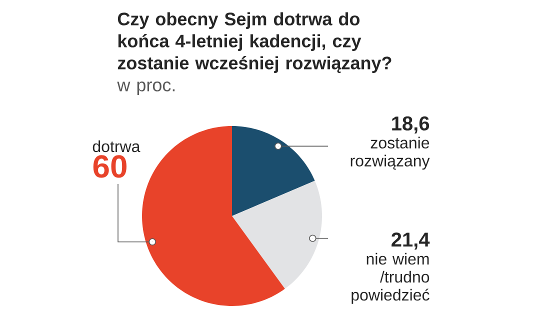  I want to click on data-label: 18,6, so click(411, 125).